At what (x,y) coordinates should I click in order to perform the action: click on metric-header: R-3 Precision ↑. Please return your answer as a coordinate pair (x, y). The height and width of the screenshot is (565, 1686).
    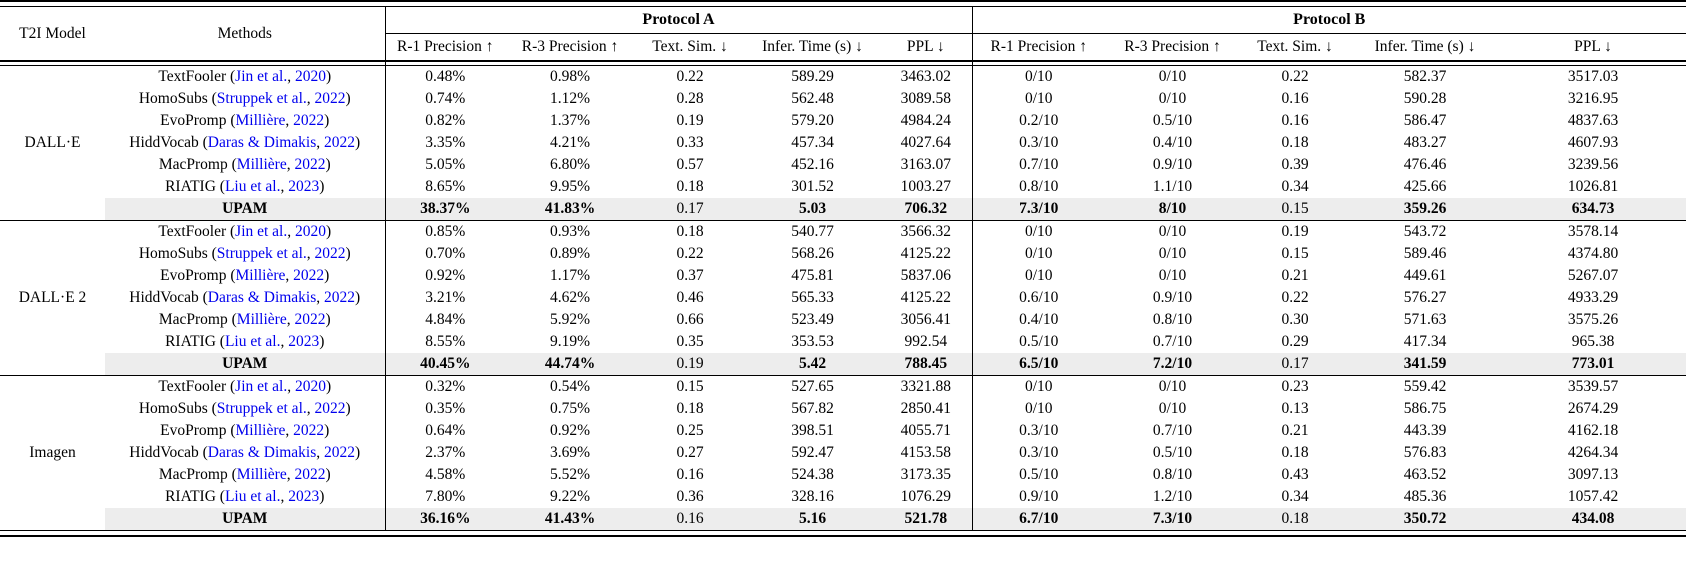
    Looking at the image, I should click on (1172, 47).